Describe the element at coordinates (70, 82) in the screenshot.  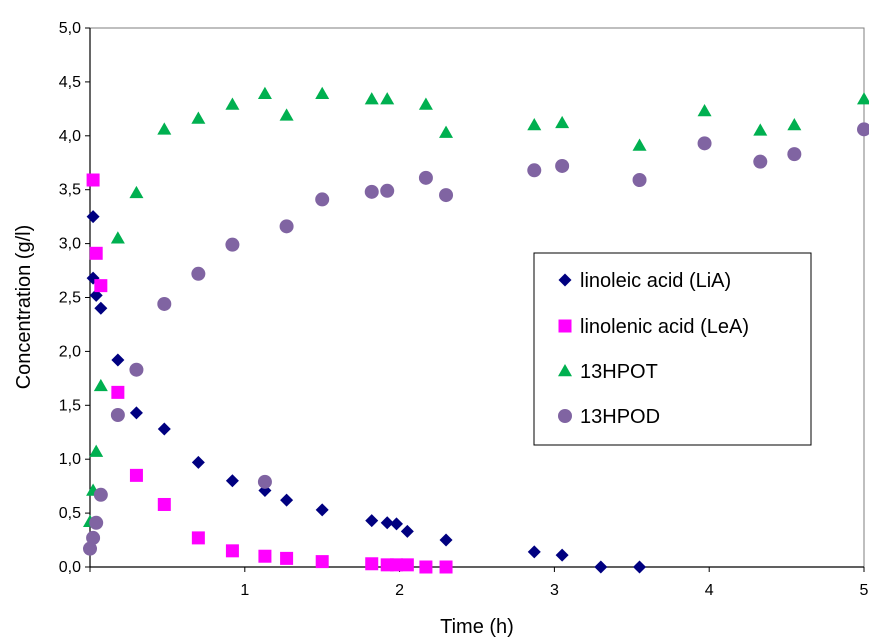
I see `y-tick-label: 4,5` at that location.